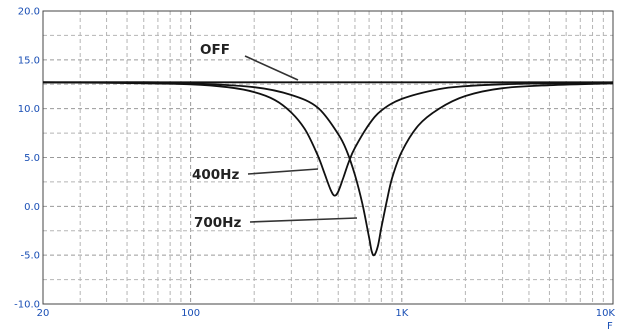  I want to click on y-tick-label: 10.0, so click(29, 109).